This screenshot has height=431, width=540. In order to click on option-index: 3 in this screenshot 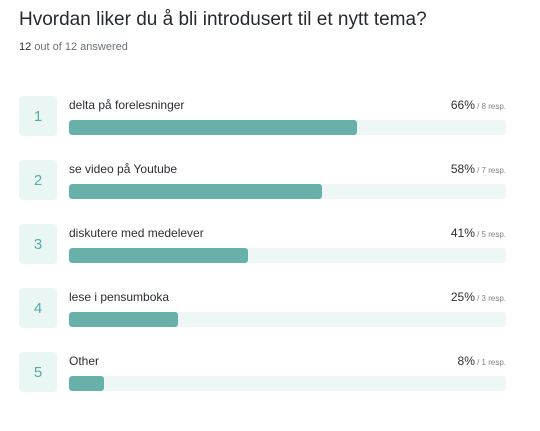, I will do `click(38, 244)`.